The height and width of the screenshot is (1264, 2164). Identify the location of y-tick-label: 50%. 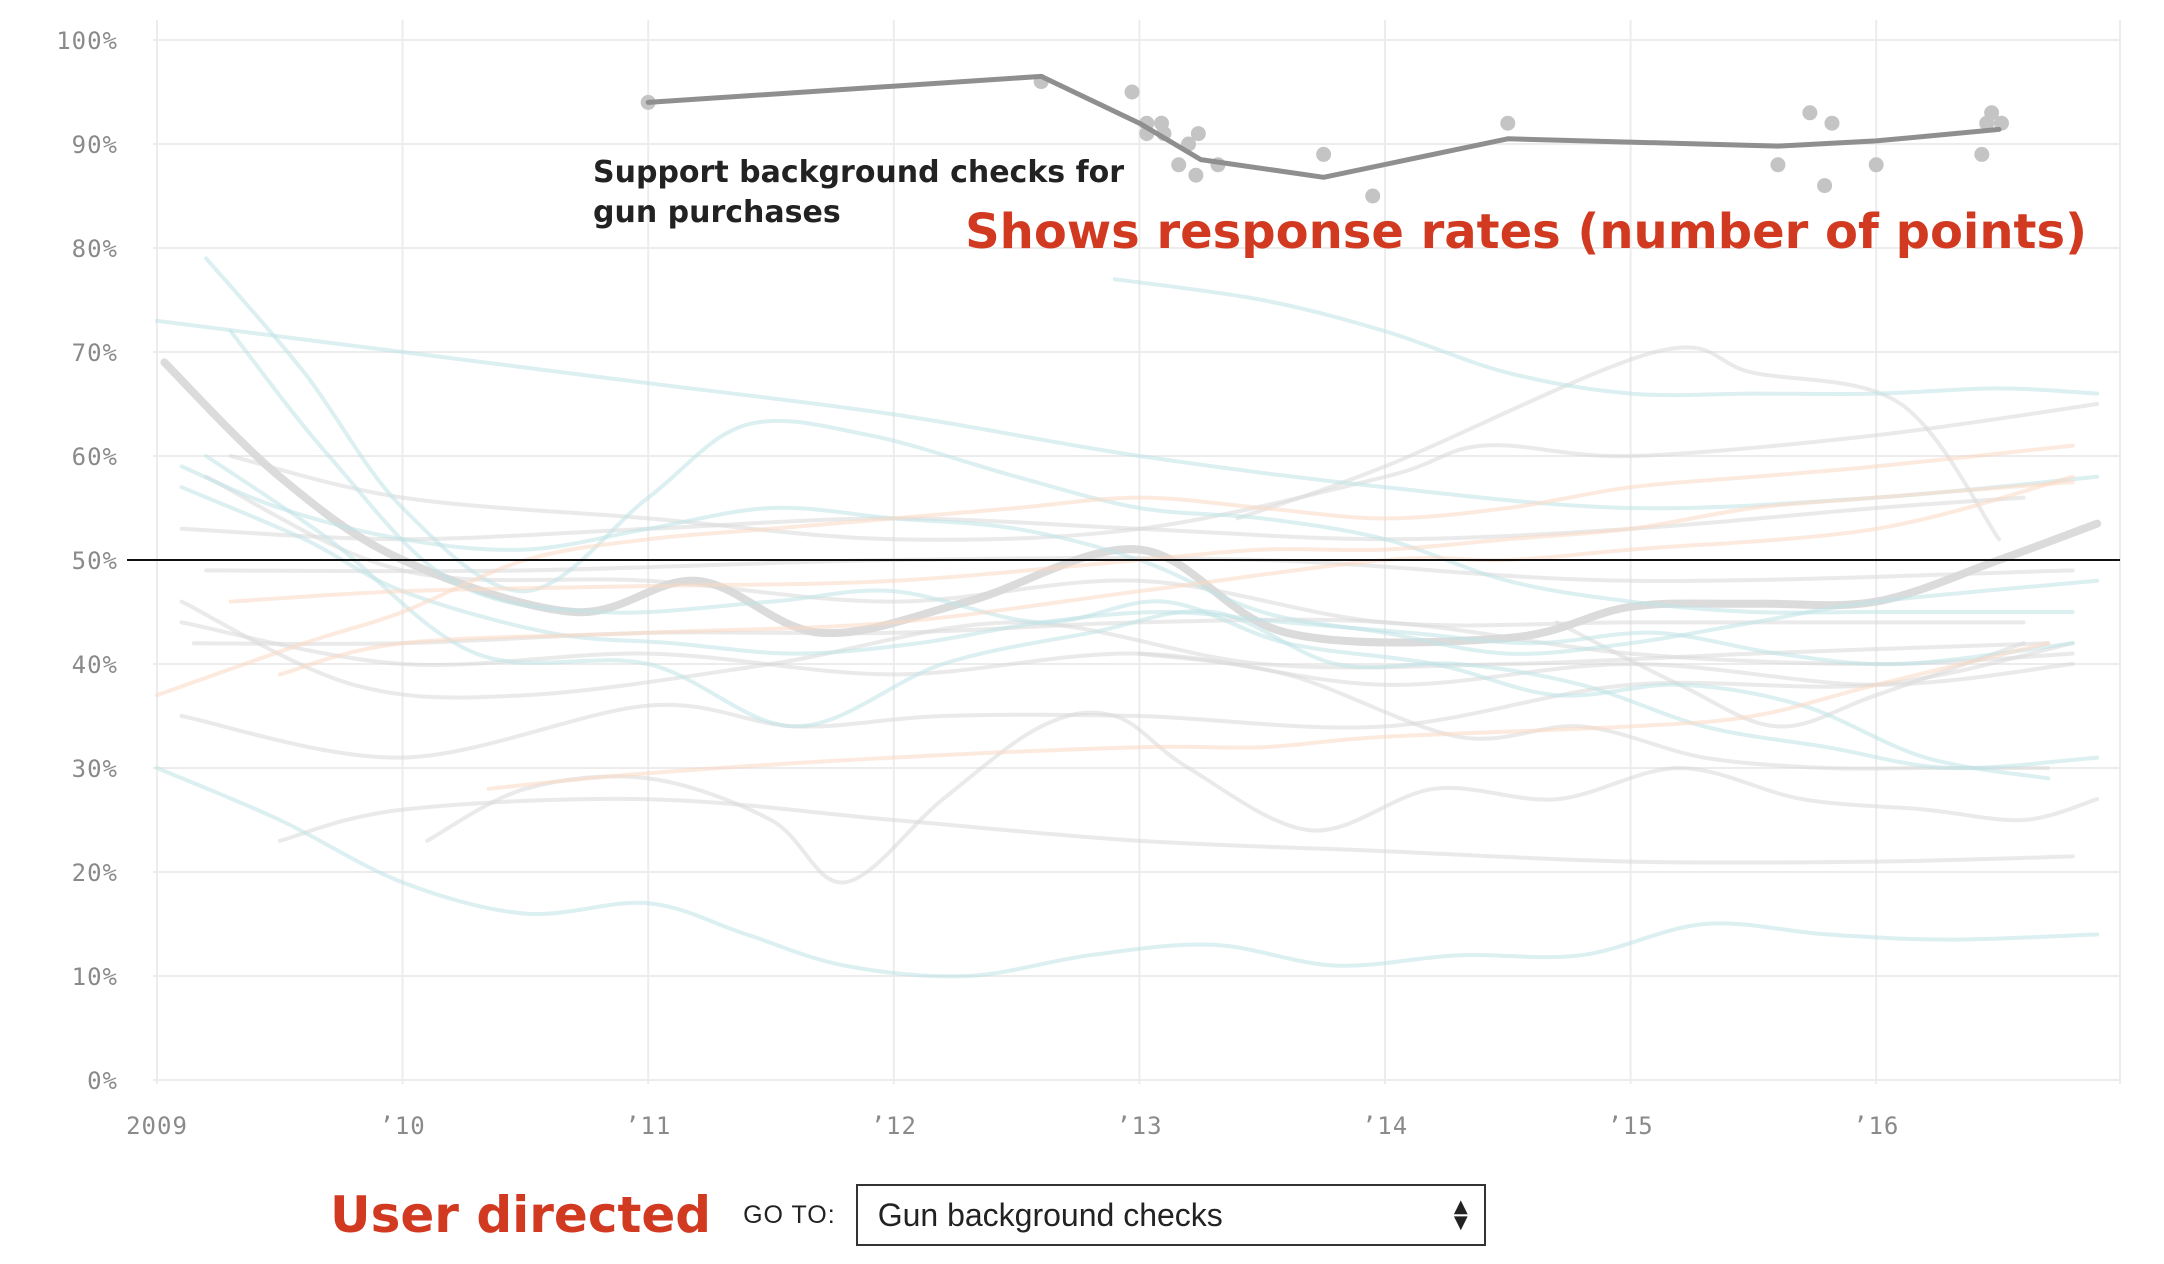
(95, 561).